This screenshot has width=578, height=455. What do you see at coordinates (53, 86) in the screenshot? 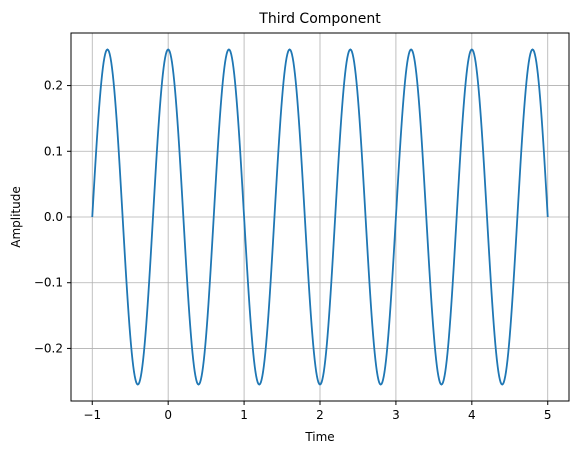
I see `y-tick-label: 0.2` at bounding box center [53, 86].